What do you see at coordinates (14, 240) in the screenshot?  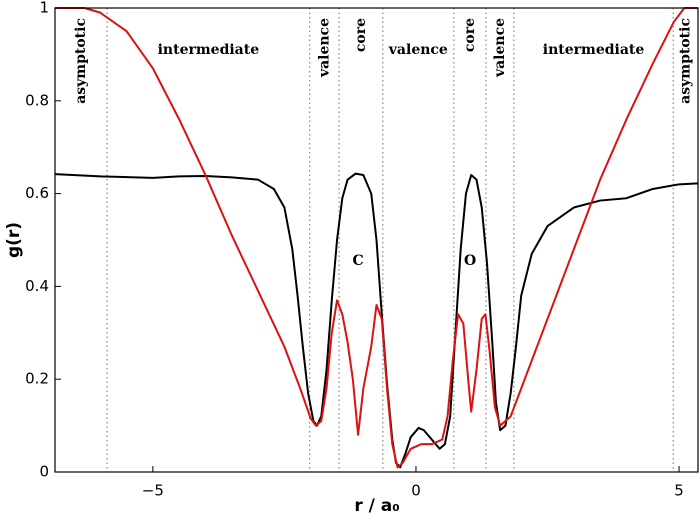 I see `y-axis-label: g(r)` at bounding box center [14, 240].